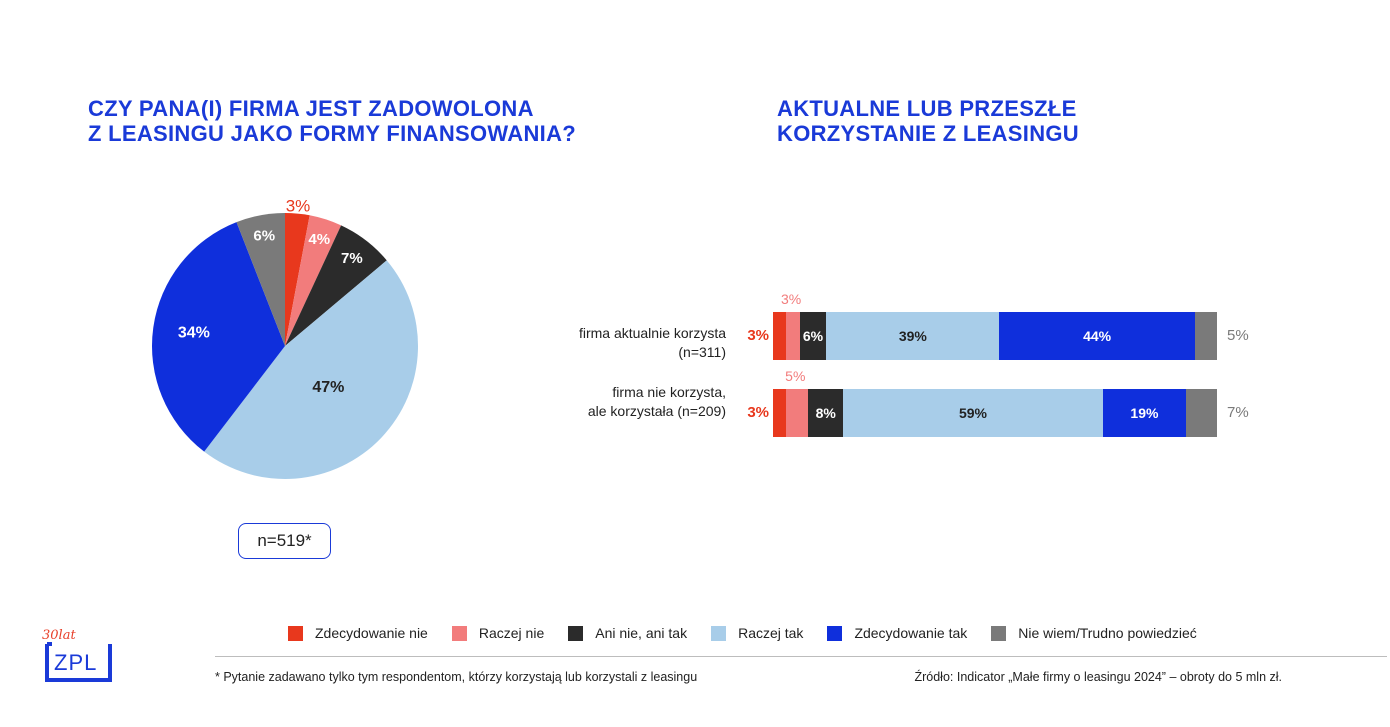 The width and height of the screenshot is (1390, 727). I want to click on bar-segment: 44%, so click(1097, 336).